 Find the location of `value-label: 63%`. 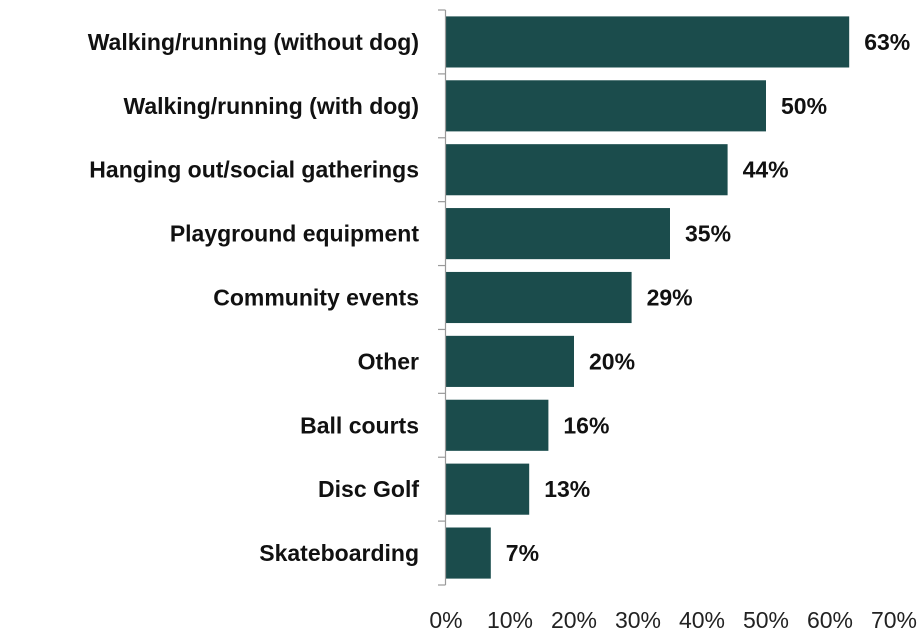

value-label: 63% is located at coordinates (887, 42).